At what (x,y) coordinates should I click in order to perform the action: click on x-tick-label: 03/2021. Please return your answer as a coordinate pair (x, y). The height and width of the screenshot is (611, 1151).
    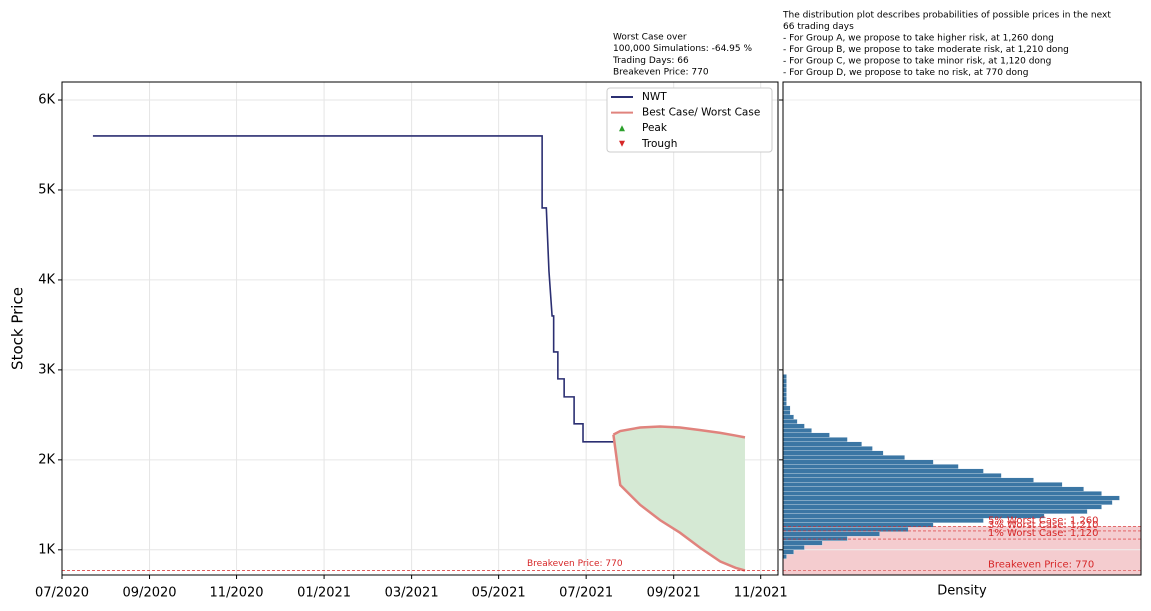
    Looking at the image, I should click on (412, 593).